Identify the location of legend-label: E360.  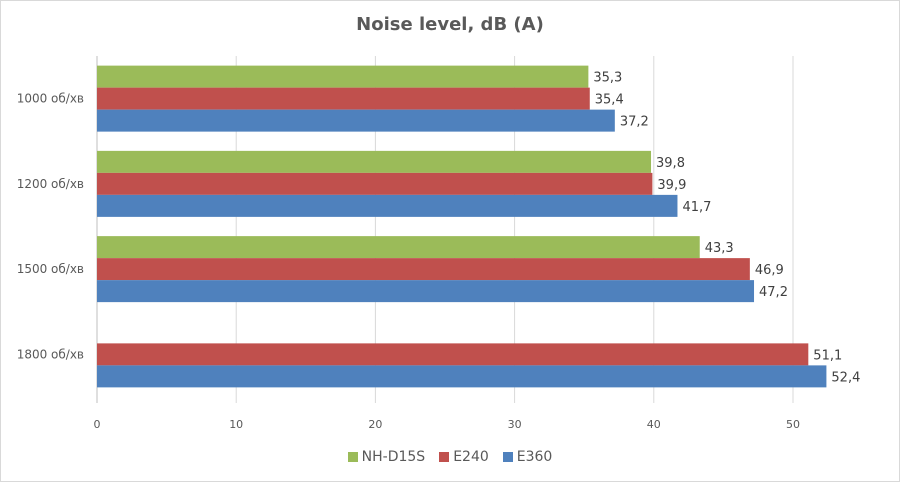
(534, 457).